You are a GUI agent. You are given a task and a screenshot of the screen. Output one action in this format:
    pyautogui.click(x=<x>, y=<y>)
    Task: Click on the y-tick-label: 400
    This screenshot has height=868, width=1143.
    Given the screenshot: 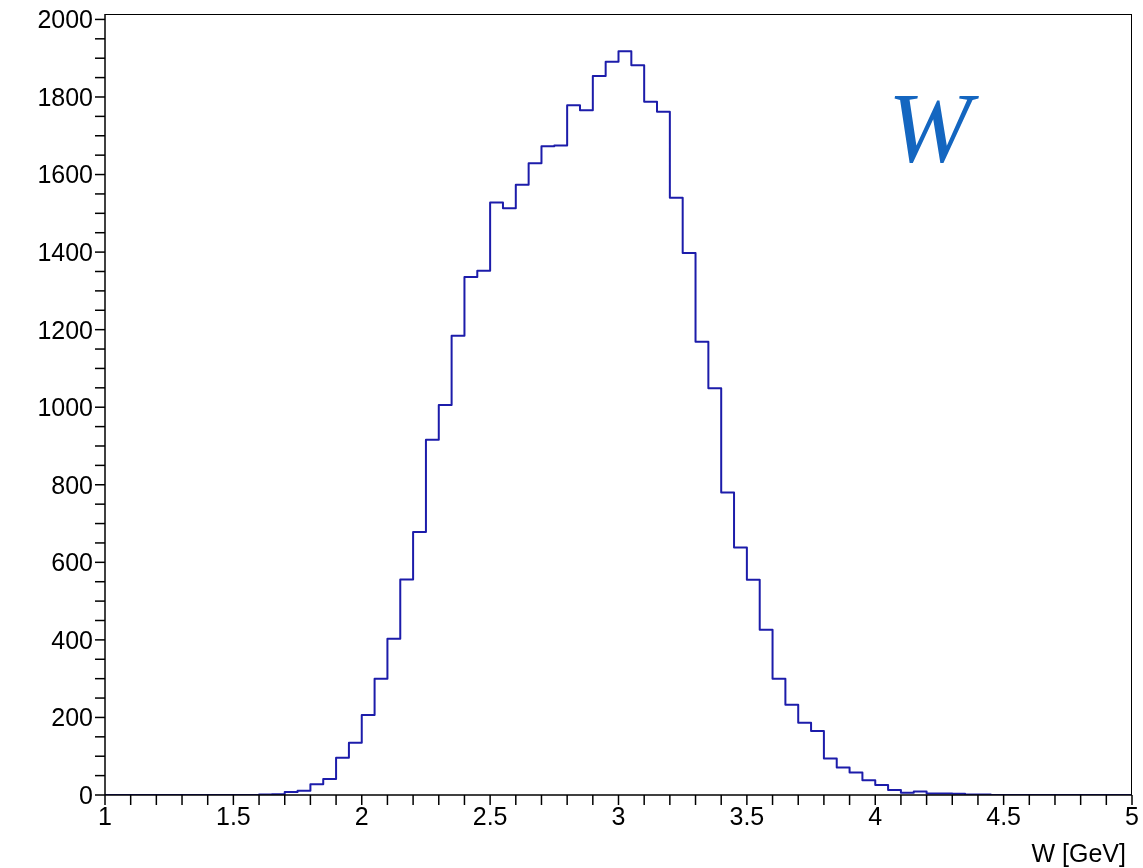 What is the action you would take?
    pyautogui.click(x=72, y=639)
    